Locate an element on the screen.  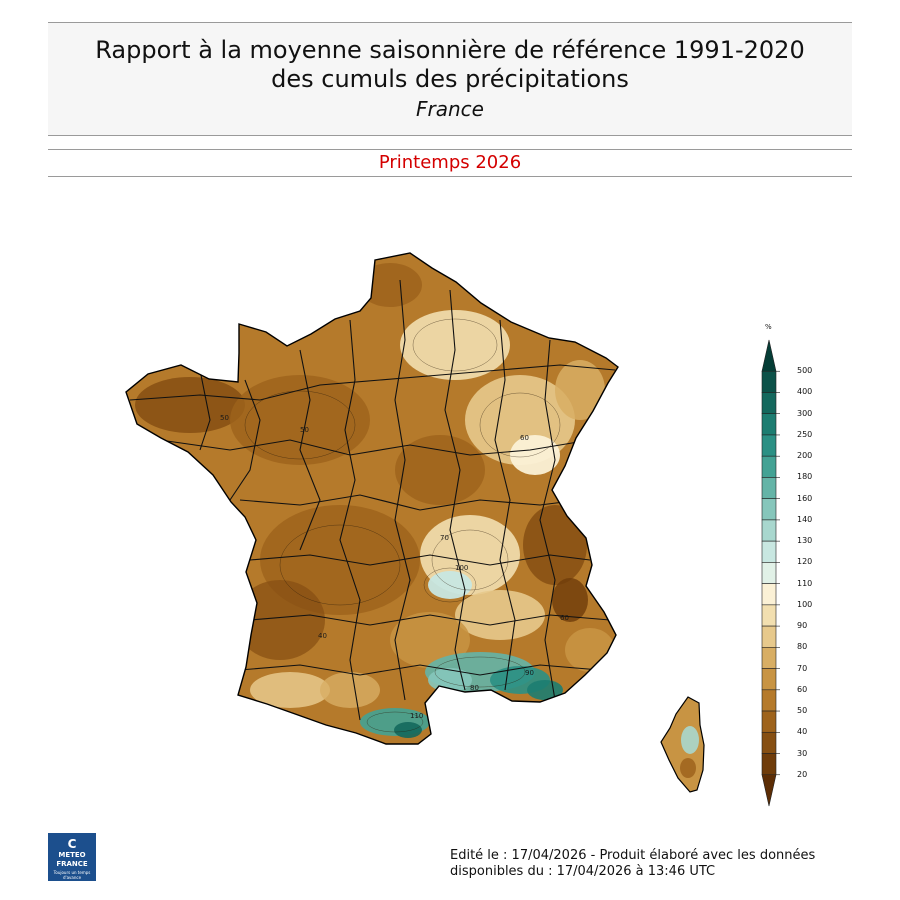
legend-tick-label: 140 is located at coordinates (805, 519).